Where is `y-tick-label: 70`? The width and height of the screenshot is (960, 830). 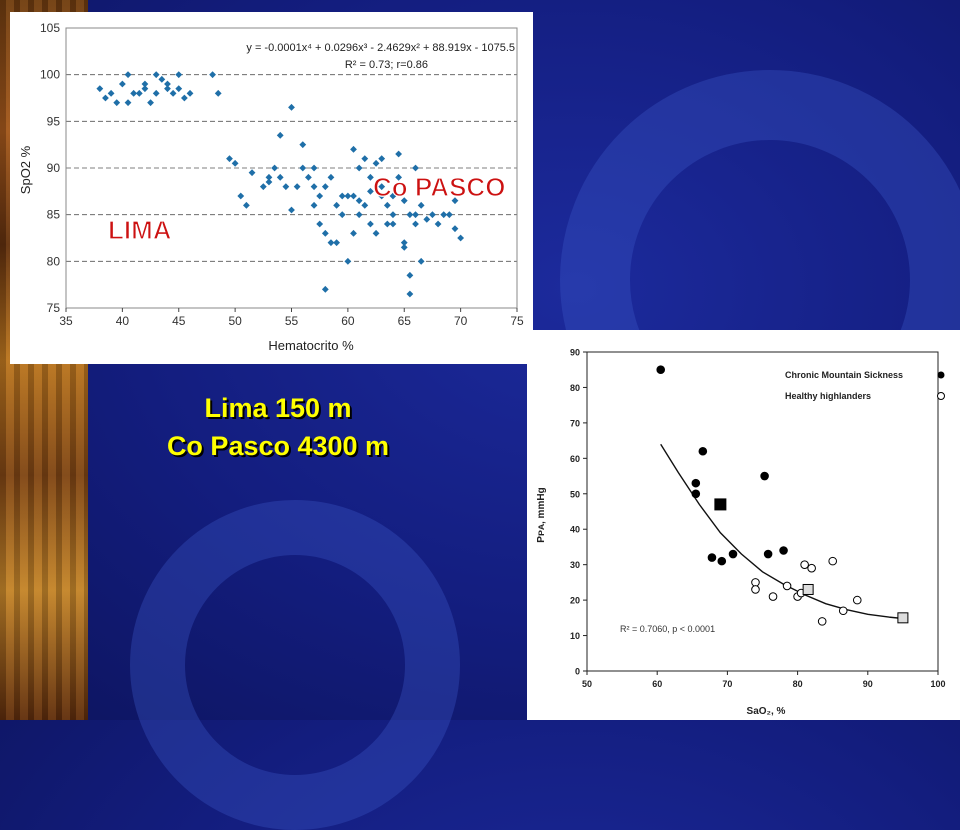
y-tick-label: 70 is located at coordinates (575, 423).